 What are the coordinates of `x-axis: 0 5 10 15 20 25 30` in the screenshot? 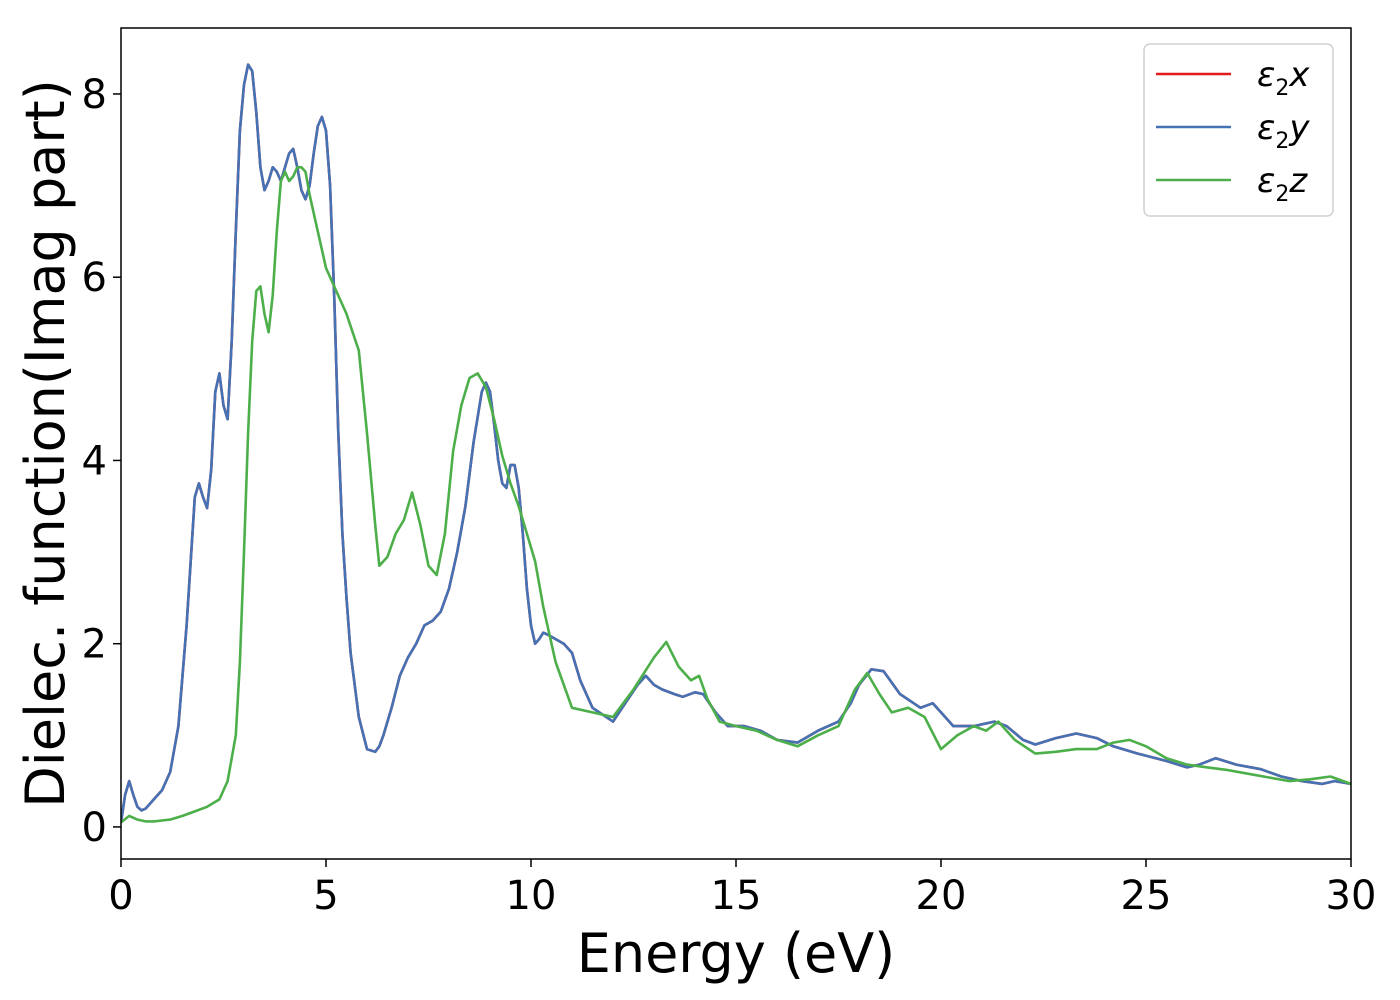 It's located at (742, 889).